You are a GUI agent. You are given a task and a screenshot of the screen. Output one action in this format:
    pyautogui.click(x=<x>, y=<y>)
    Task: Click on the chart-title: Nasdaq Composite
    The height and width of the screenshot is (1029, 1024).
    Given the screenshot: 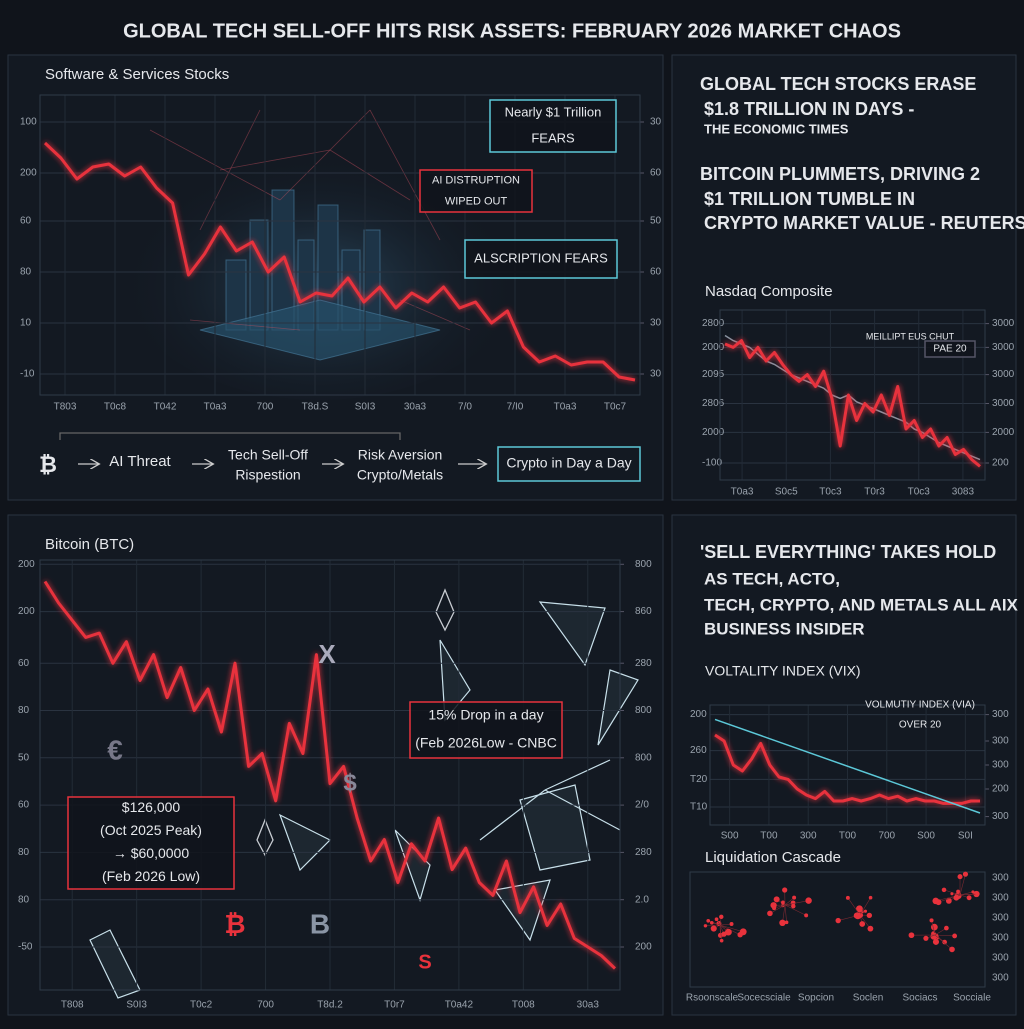 What is the action you would take?
    pyautogui.click(x=769, y=291)
    